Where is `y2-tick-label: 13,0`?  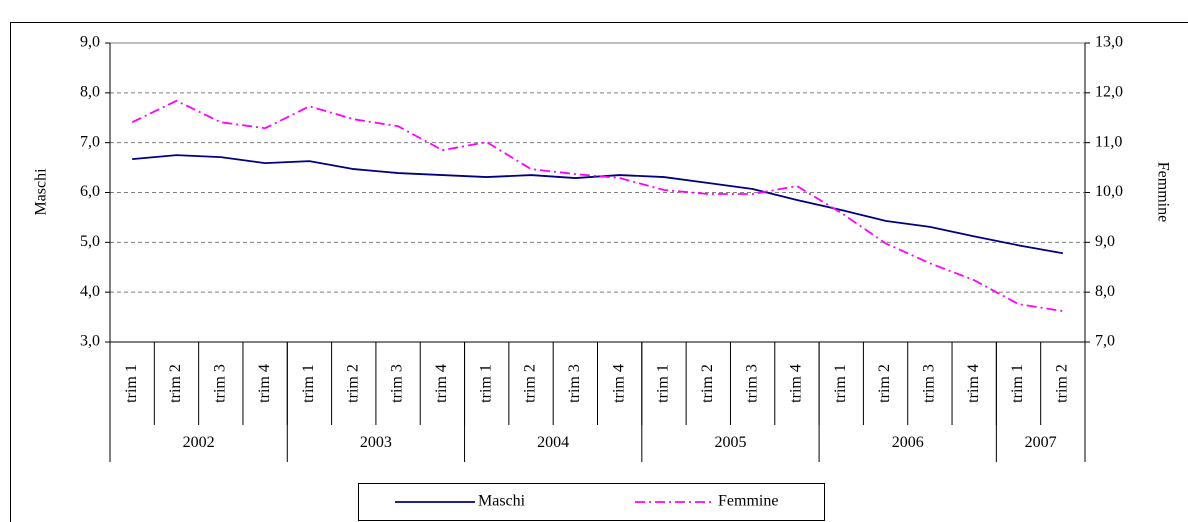 y2-tick-label: 13,0 is located at coordinates (1109, 42).